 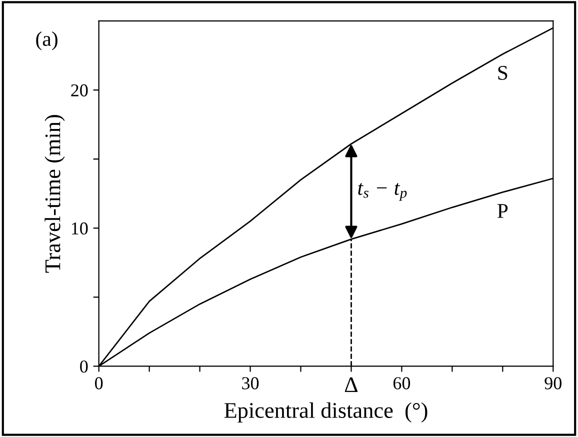 I want to click on y-axis-title: Travel-time (min), so click(x=54, y=194).